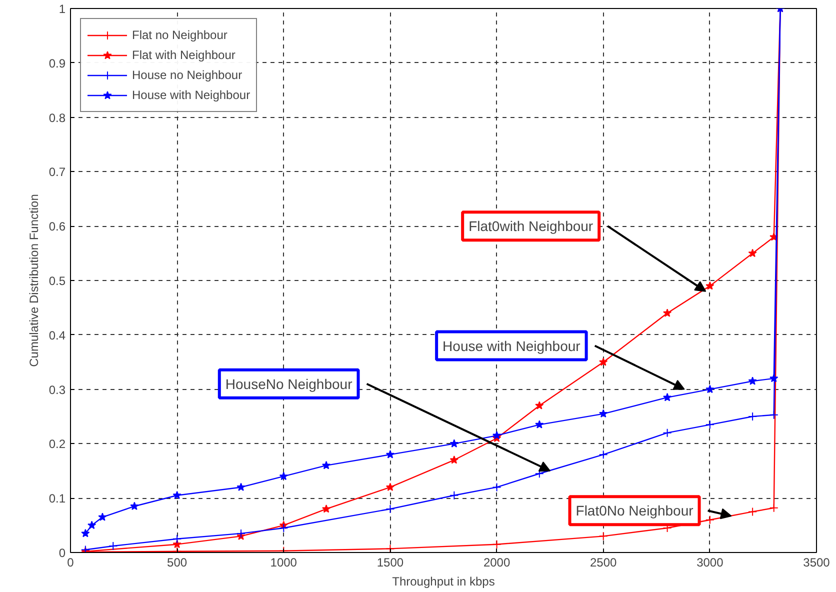  I want to click on legend-label: House with Neighbour, so click(191, 95).